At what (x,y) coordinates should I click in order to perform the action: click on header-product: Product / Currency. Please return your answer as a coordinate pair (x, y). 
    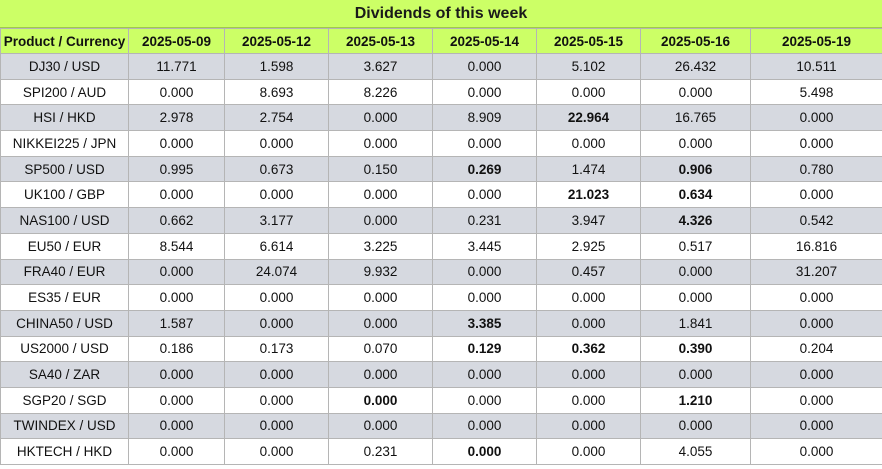
    Looking at the image, I should click on (64, 41).